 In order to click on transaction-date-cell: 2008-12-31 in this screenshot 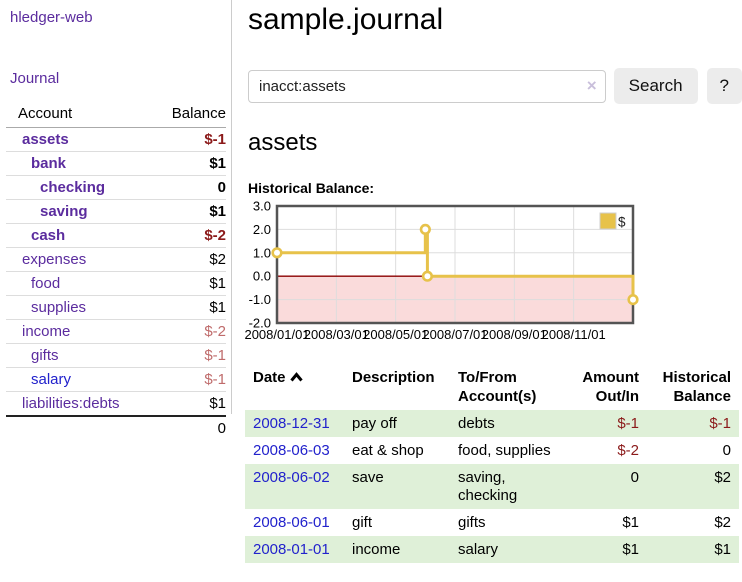, I will do `click(294, 423)`.